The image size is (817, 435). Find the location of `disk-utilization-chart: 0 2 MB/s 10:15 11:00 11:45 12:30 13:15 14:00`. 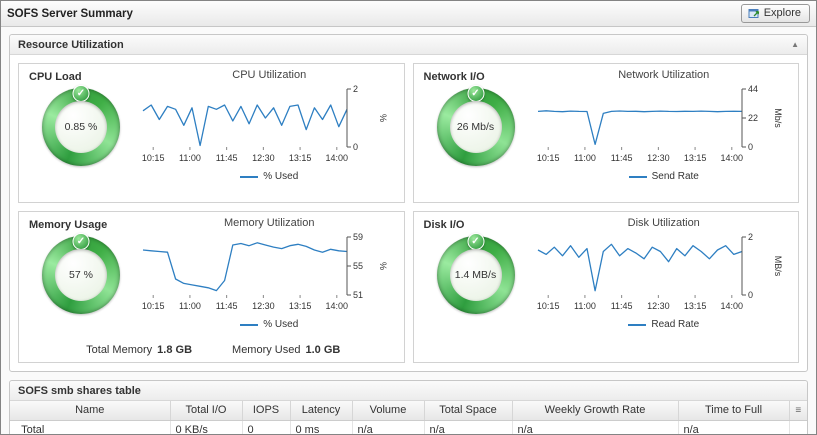

disk-utilization-chart: 0 2 MB/s 10:15 11:00 11:45 12:30 13:15 14:00 is located at coordinates (664, 275).